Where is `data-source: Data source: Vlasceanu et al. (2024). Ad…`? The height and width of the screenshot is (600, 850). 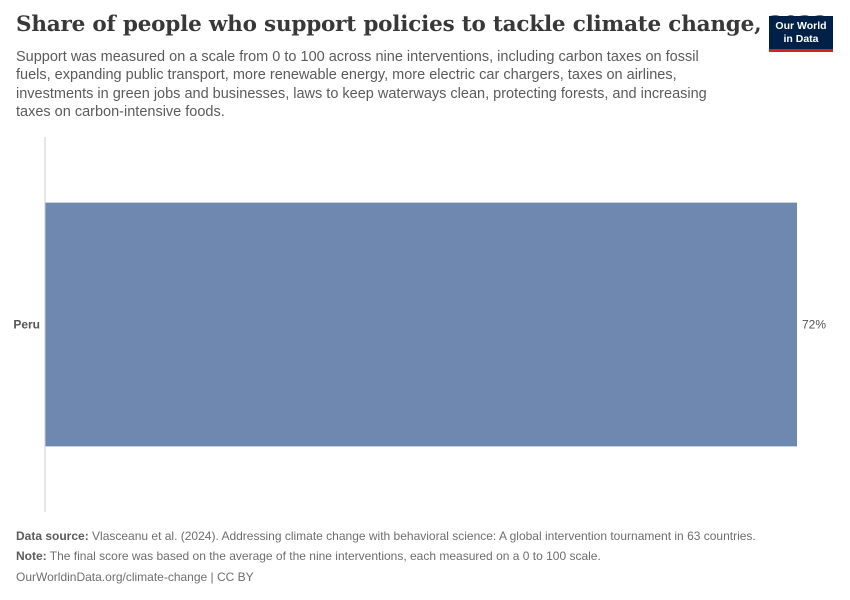
data-source: Data source: Vlasceanu et al. (2024). Ad… is located at coordinates (426, 537).